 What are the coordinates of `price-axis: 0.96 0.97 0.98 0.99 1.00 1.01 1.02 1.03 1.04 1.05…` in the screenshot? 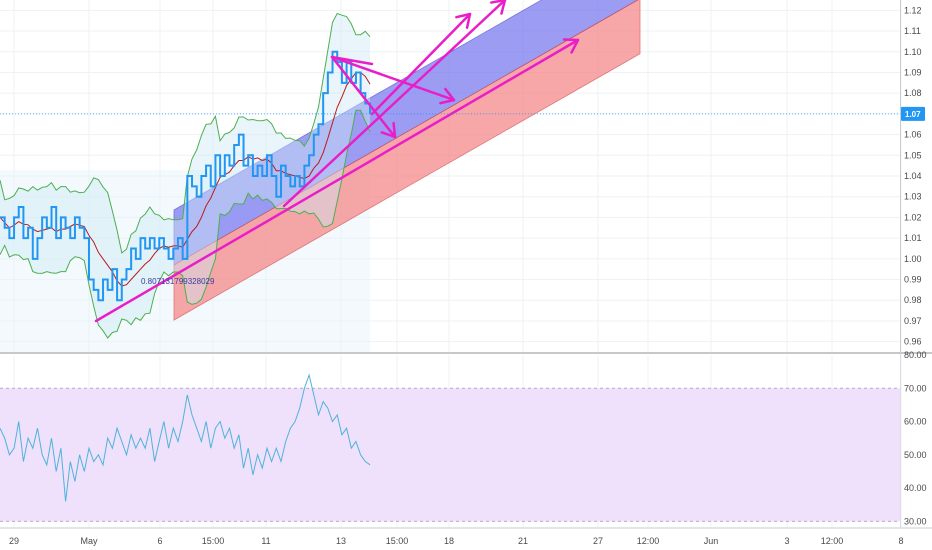 It's located at (913, 175).